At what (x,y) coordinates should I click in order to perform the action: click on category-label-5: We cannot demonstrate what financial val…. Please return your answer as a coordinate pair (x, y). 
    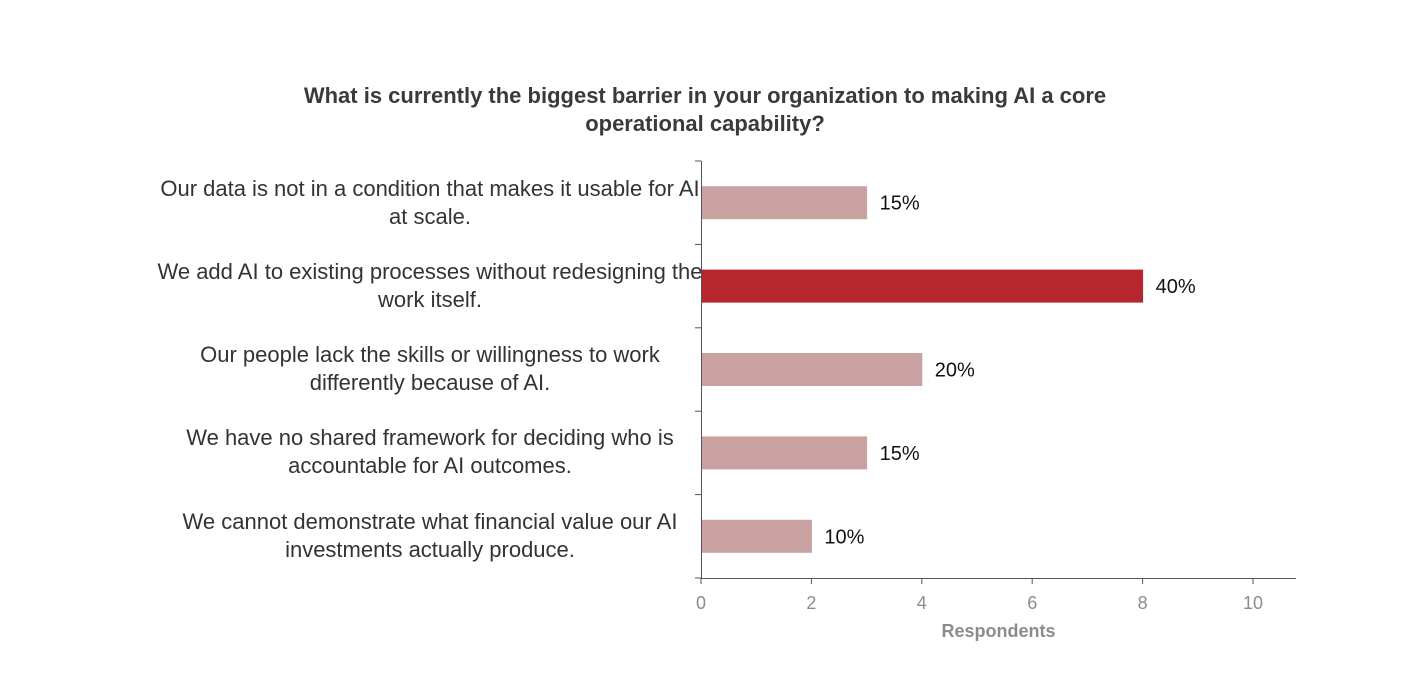
    Looking at the image, I should click on (430, 536).